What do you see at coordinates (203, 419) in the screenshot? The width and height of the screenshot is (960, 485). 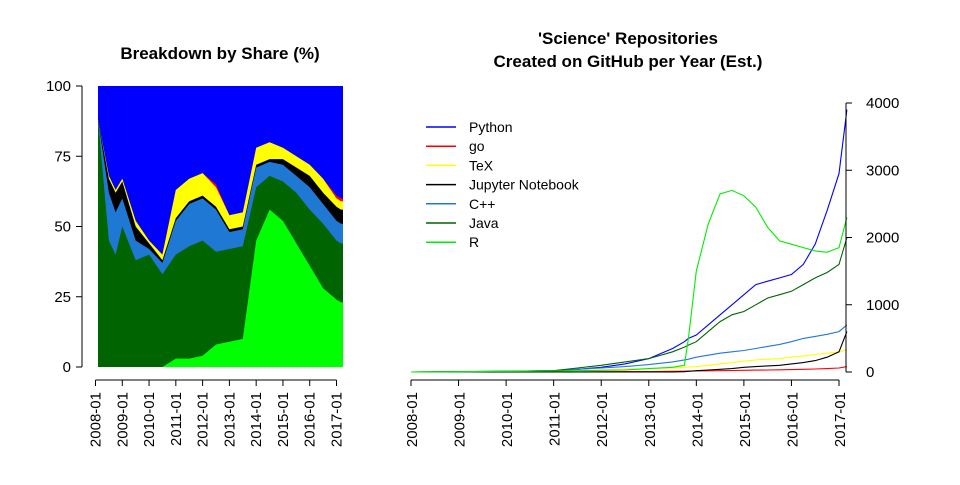 I see `share-x-tick-label: 2012-01` at bounding box center [203, 419].